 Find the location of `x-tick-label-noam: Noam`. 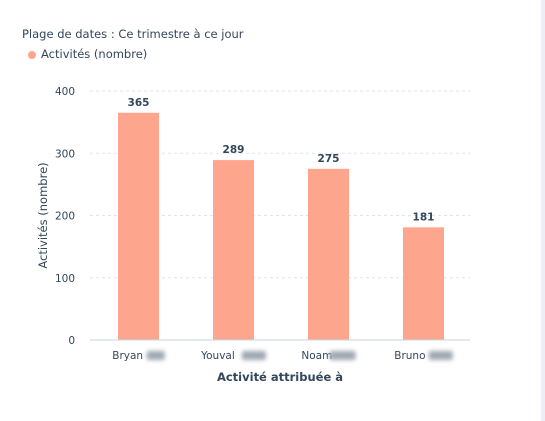

x-tick-label-noam: Noam is located at coordinates (316, 356).